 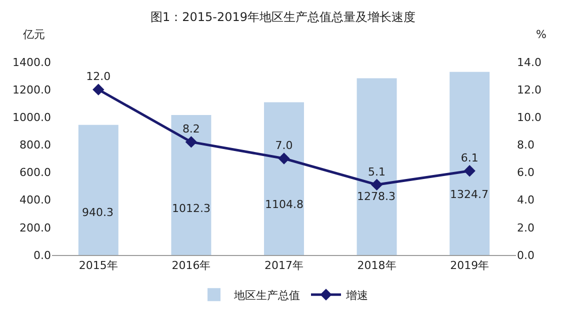 What do you see at coordinates (191, 129) in the screenshot?
I see `data-label: 8.2` at bounding box center [191, 129].